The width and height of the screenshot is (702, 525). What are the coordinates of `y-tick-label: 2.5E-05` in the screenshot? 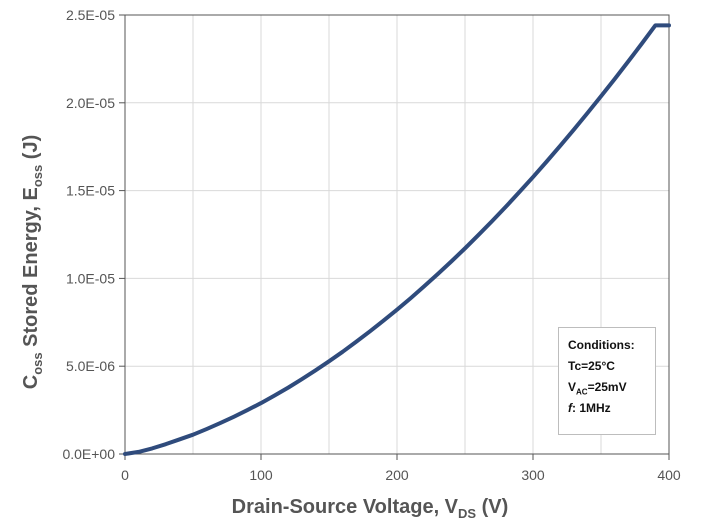 It's located at (90, 15).